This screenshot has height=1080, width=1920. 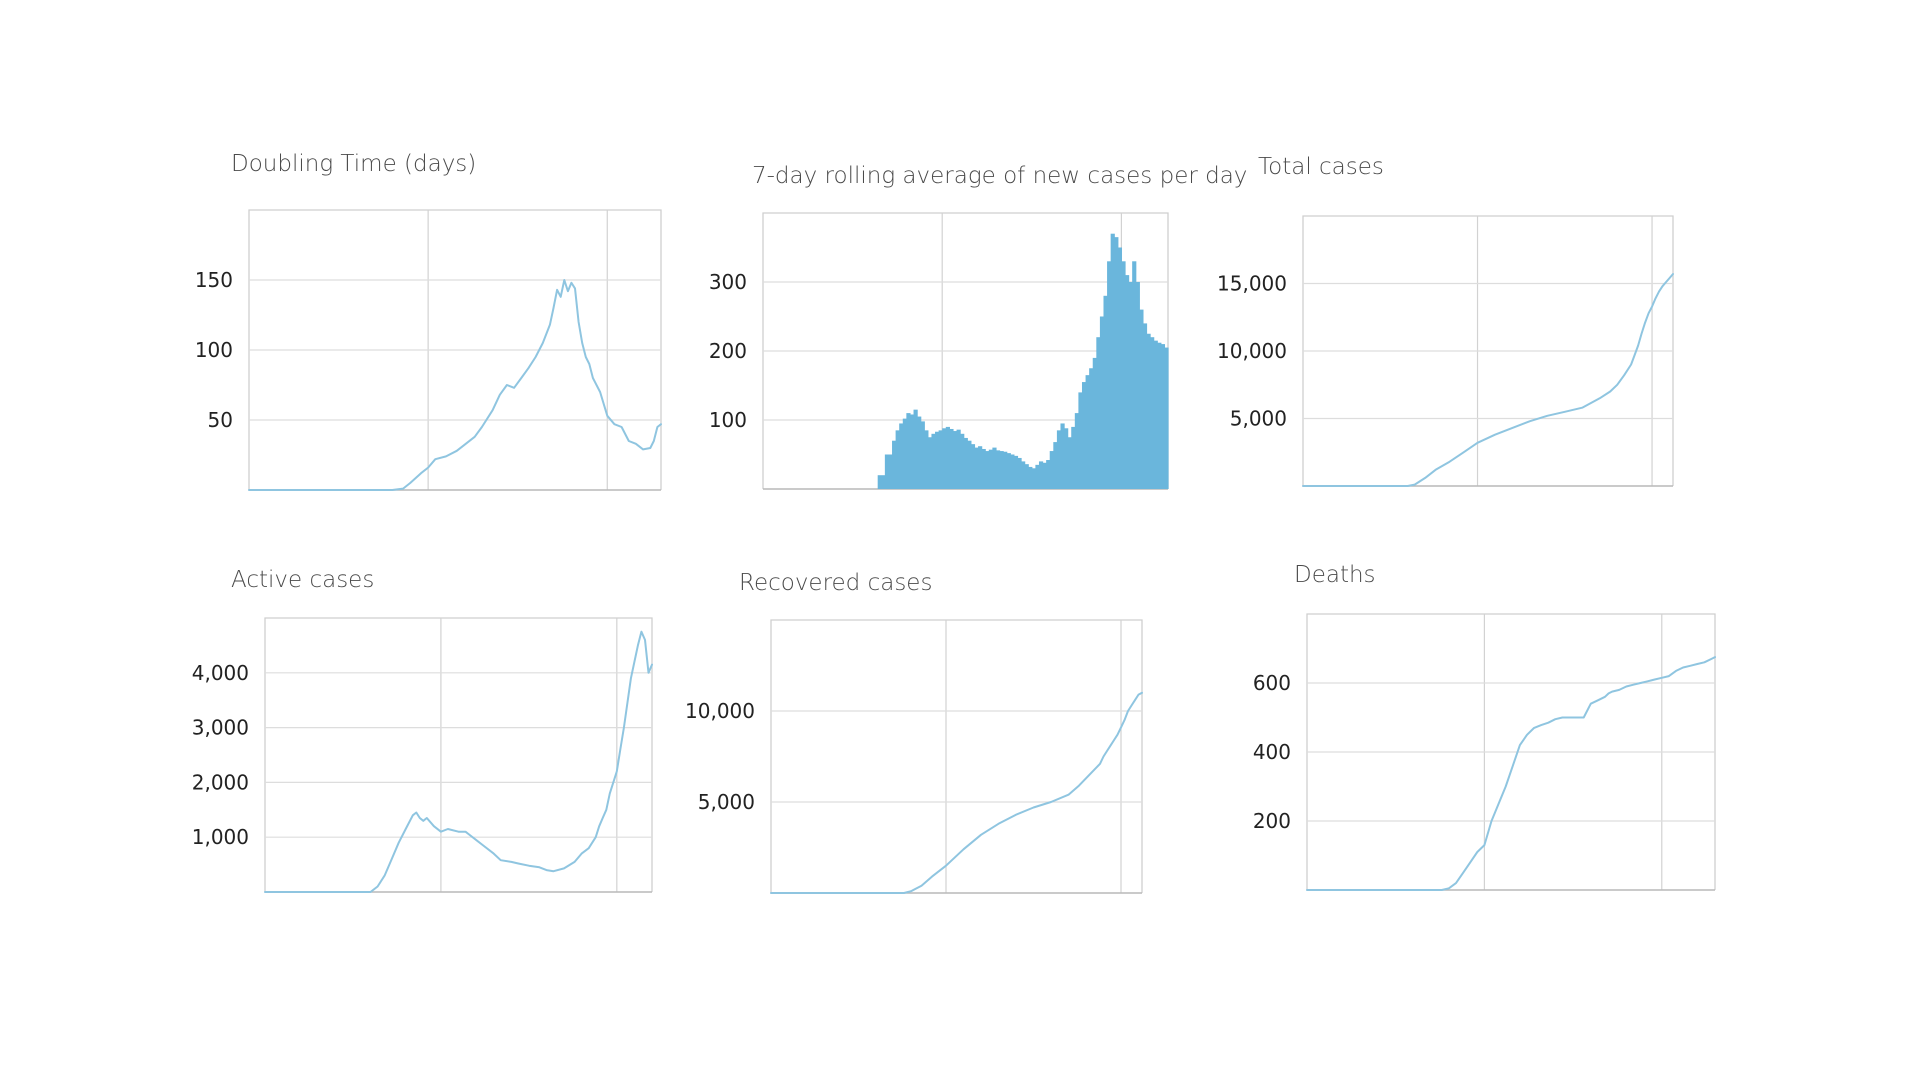 I want to click on doubling-time-title: Doubling Time (days), so click(x=354, y=164).